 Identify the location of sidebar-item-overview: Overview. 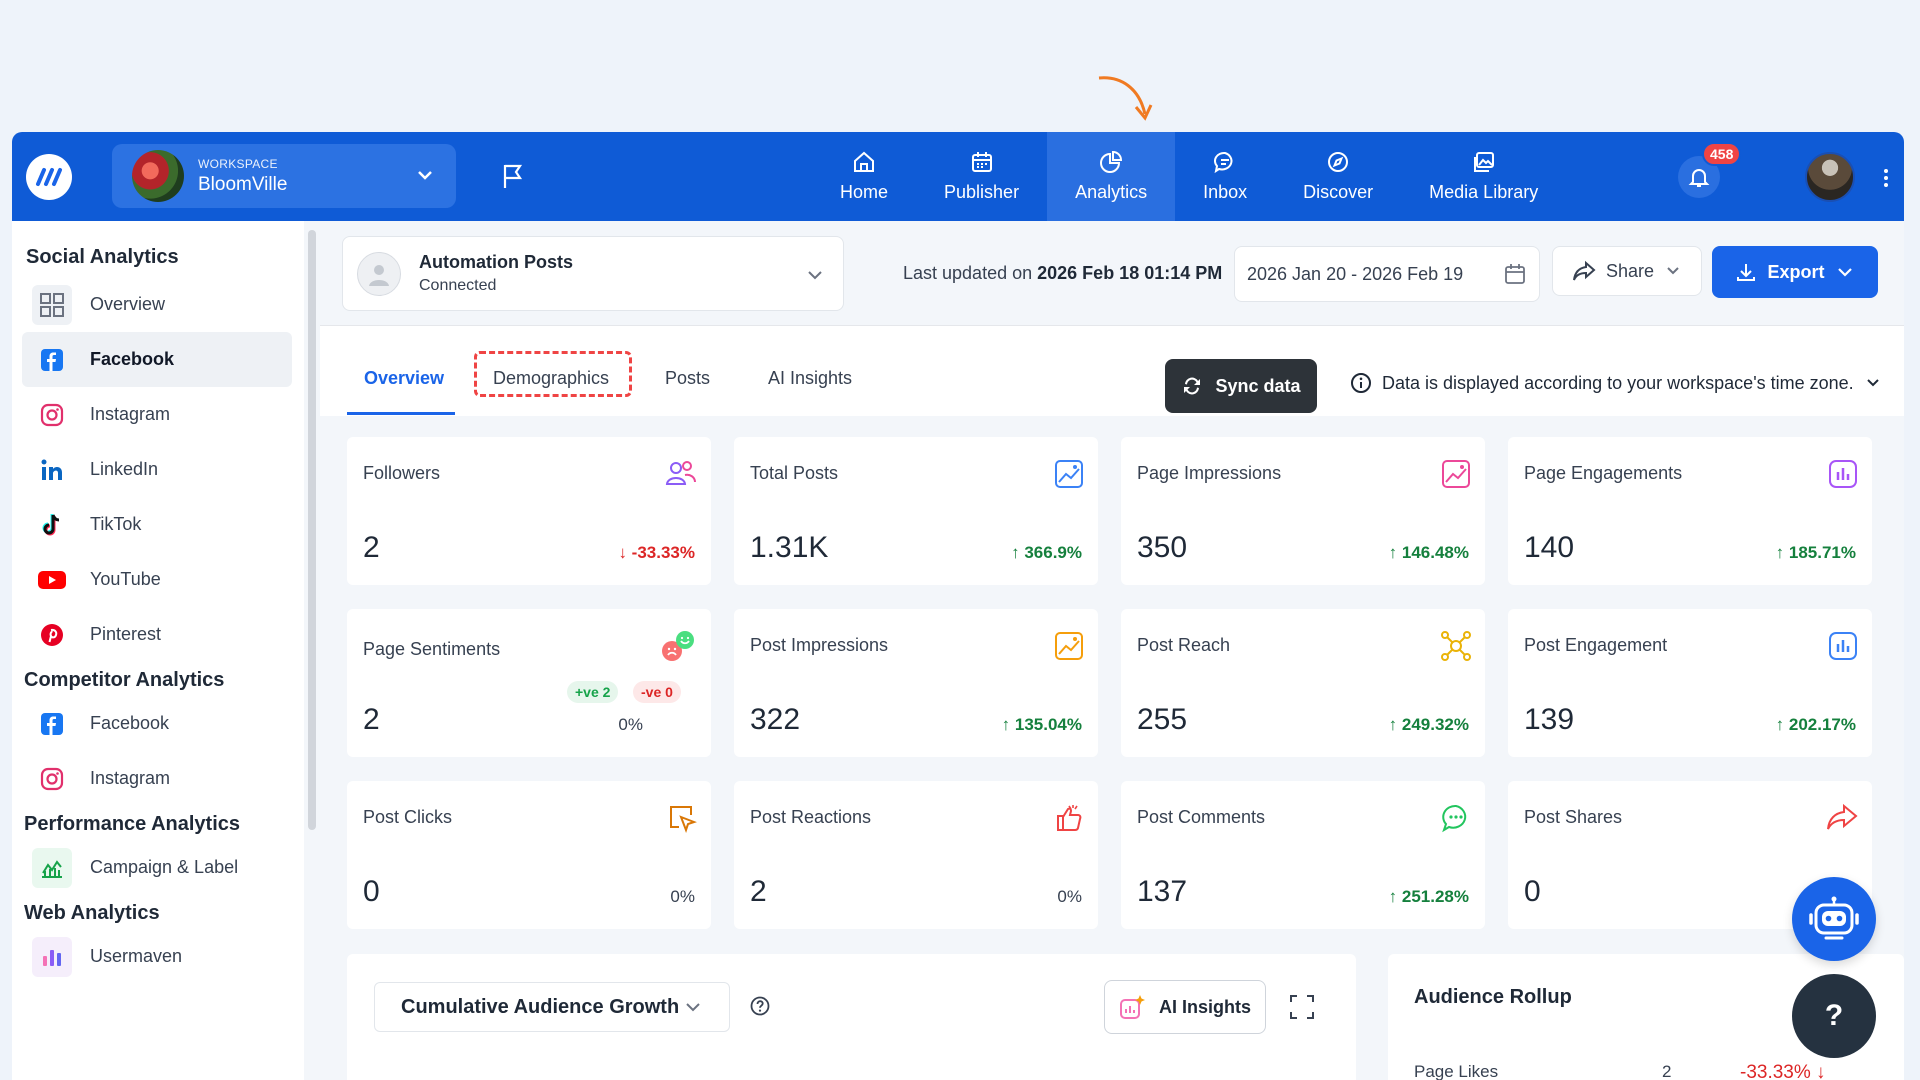
(157, 304).